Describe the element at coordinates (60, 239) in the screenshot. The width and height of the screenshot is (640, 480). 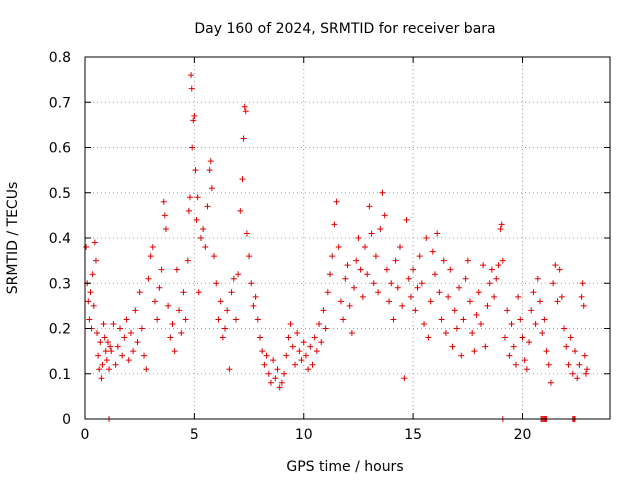
I see `y-tick-labels: 0 0.1 0.2 0.3 0.4 0.5 0.6 0.7 0.8` at that location.